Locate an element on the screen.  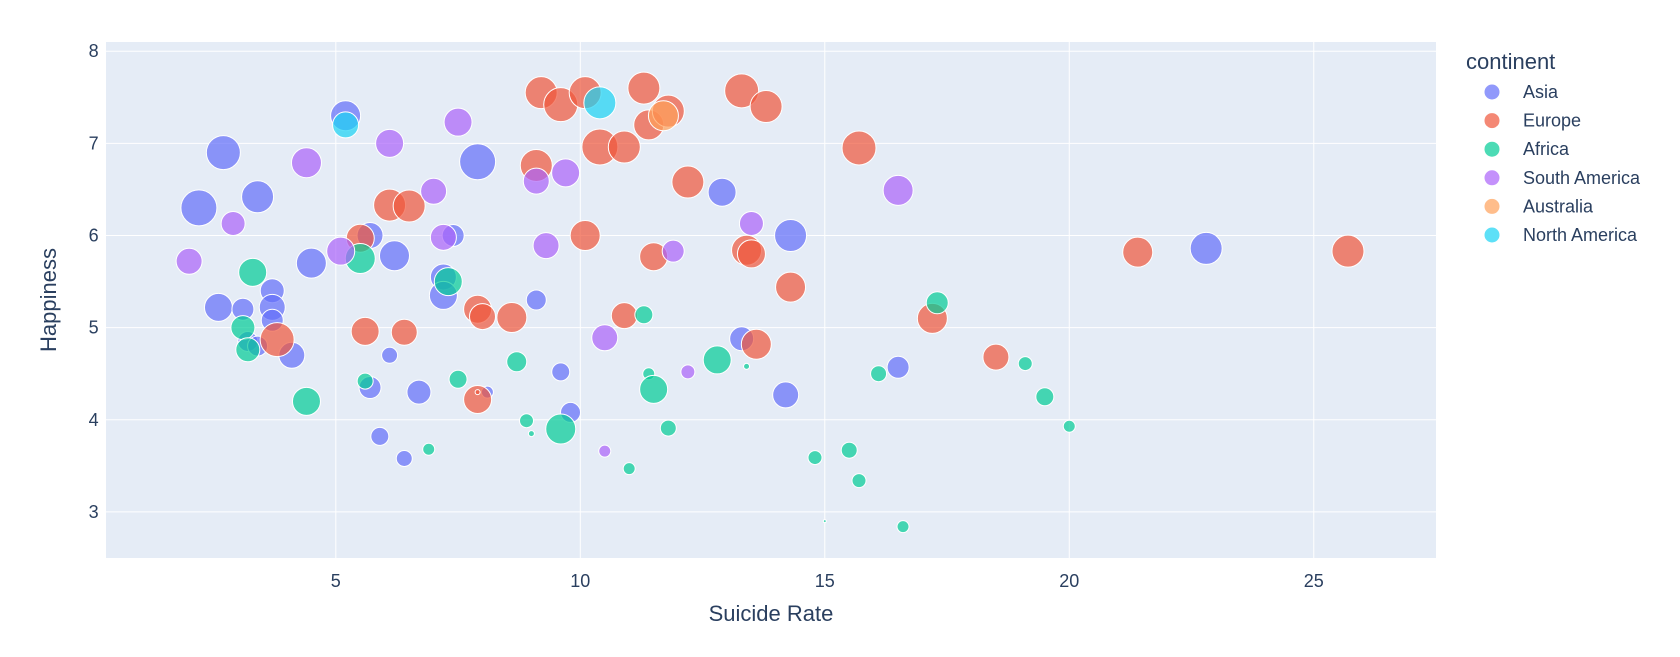
legend-item-south-america: South America is located at coordinates (1562, 178).